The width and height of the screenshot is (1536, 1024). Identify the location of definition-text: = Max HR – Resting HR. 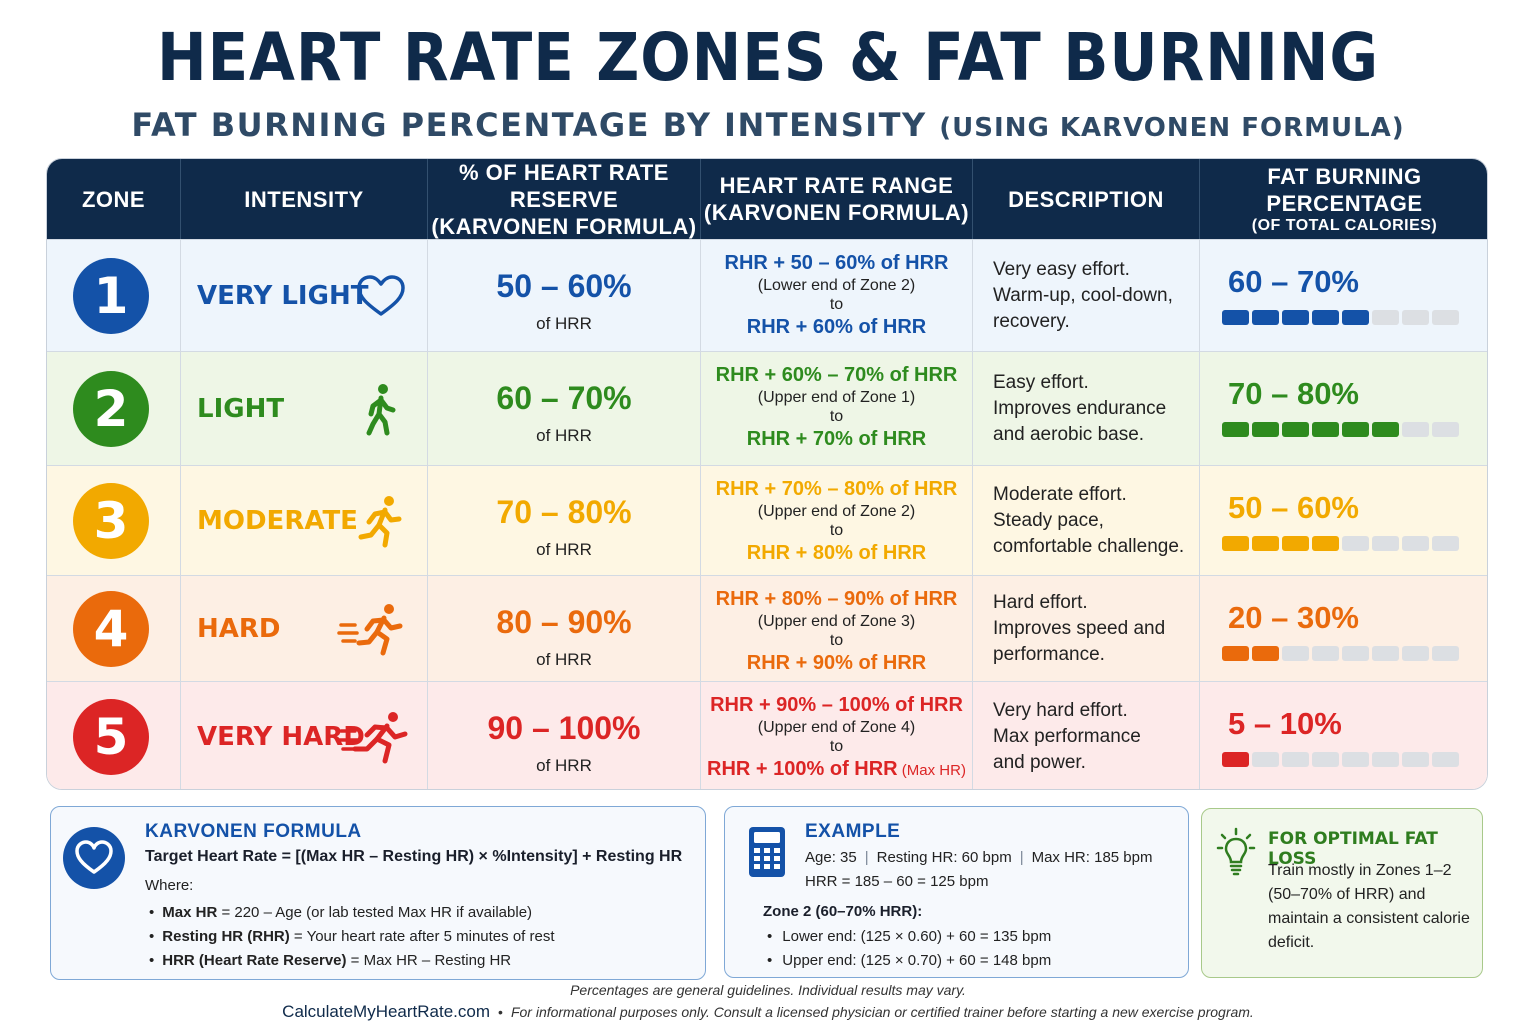
(429, 960).